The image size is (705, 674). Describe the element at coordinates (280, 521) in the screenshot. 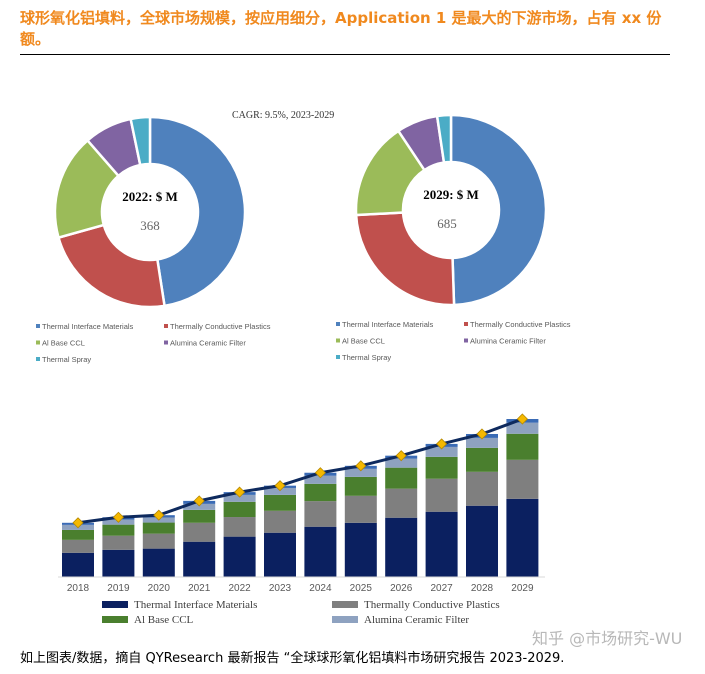

I see `bar-segment-thermally-conductive-plastics-2023` at that location.